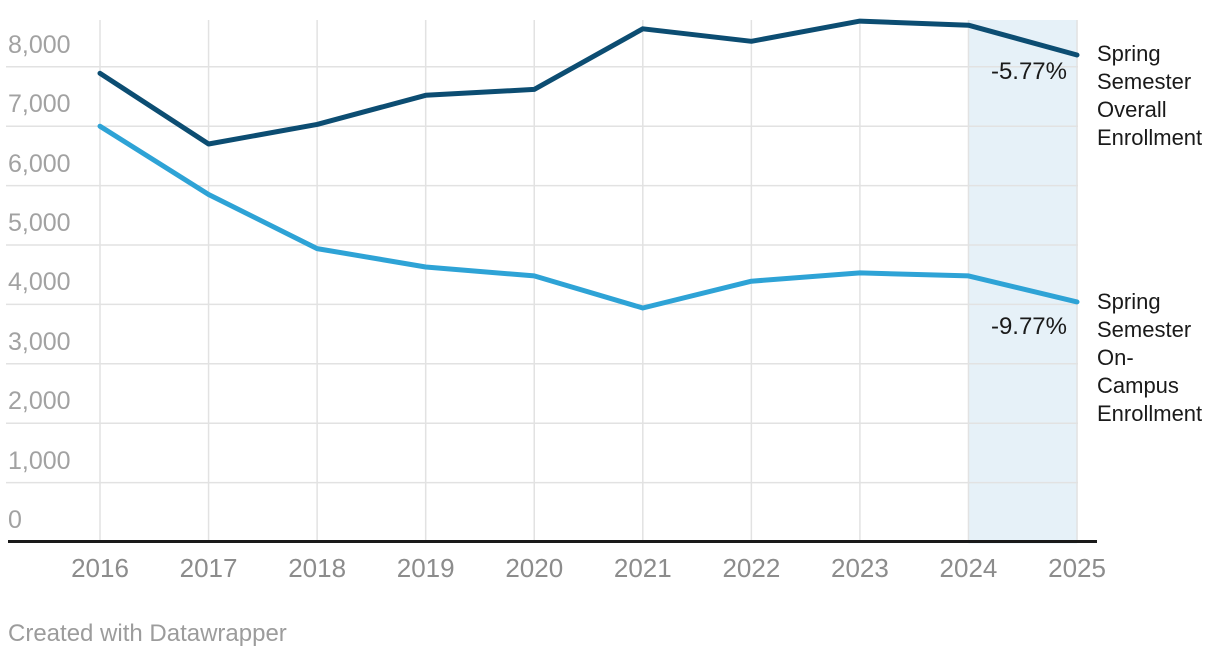 The width and height of the screenshot is (1220, 658). Describe the element at coordinates (39, 282) in the screenshot. I see `y-tick-label: 4,000` at that location.